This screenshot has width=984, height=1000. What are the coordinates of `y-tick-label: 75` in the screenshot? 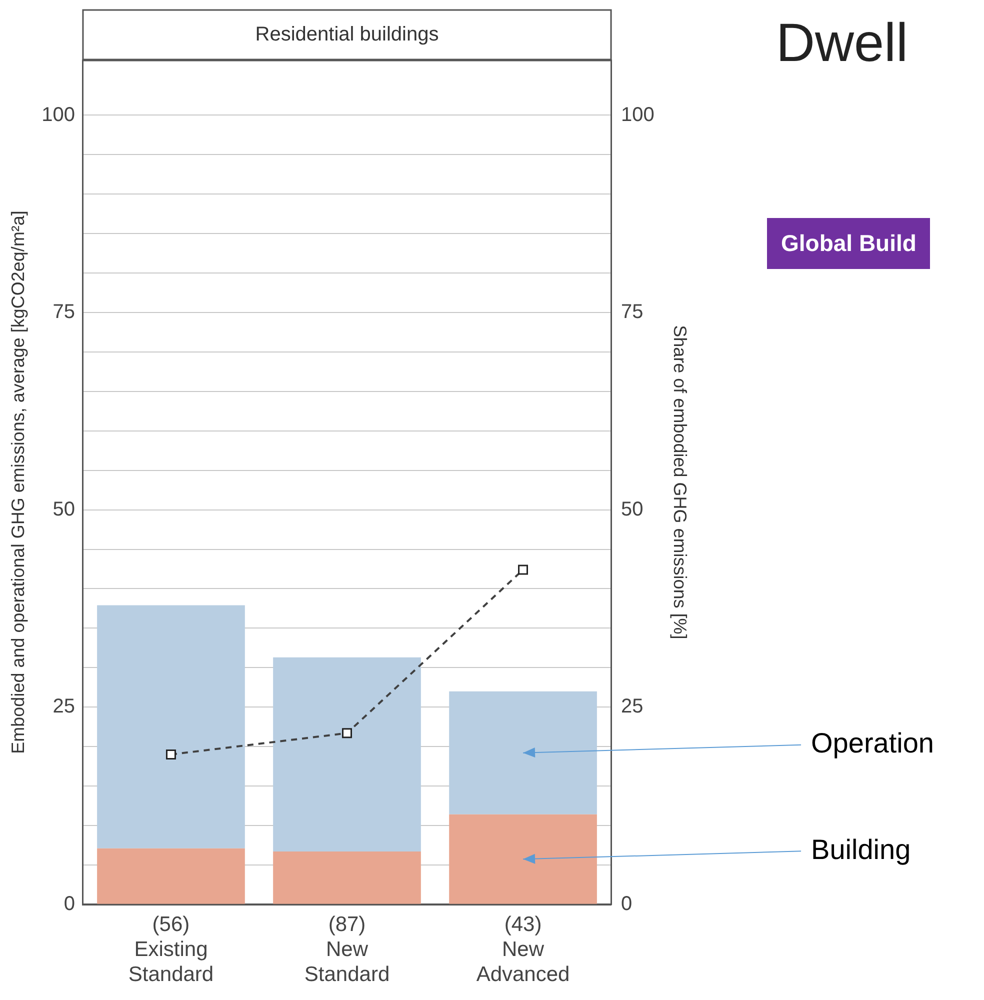 It's located at (63, 312).